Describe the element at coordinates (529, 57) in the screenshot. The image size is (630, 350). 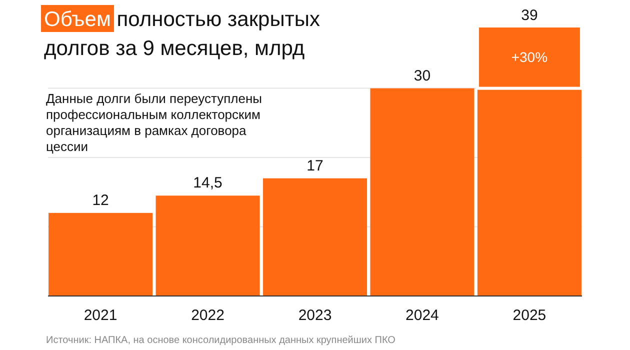
I see `annotation: +30%` at that location.